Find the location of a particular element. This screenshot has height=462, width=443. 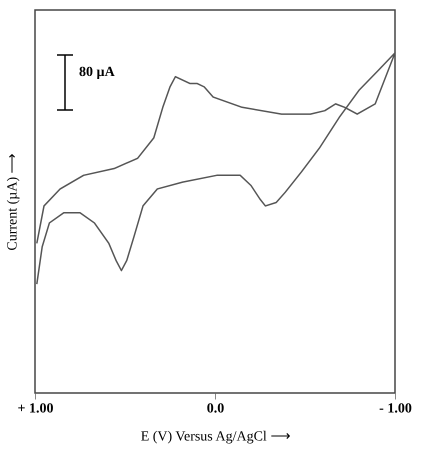

x-tick-label: - 1.00 is located at coordinates (395, 409).